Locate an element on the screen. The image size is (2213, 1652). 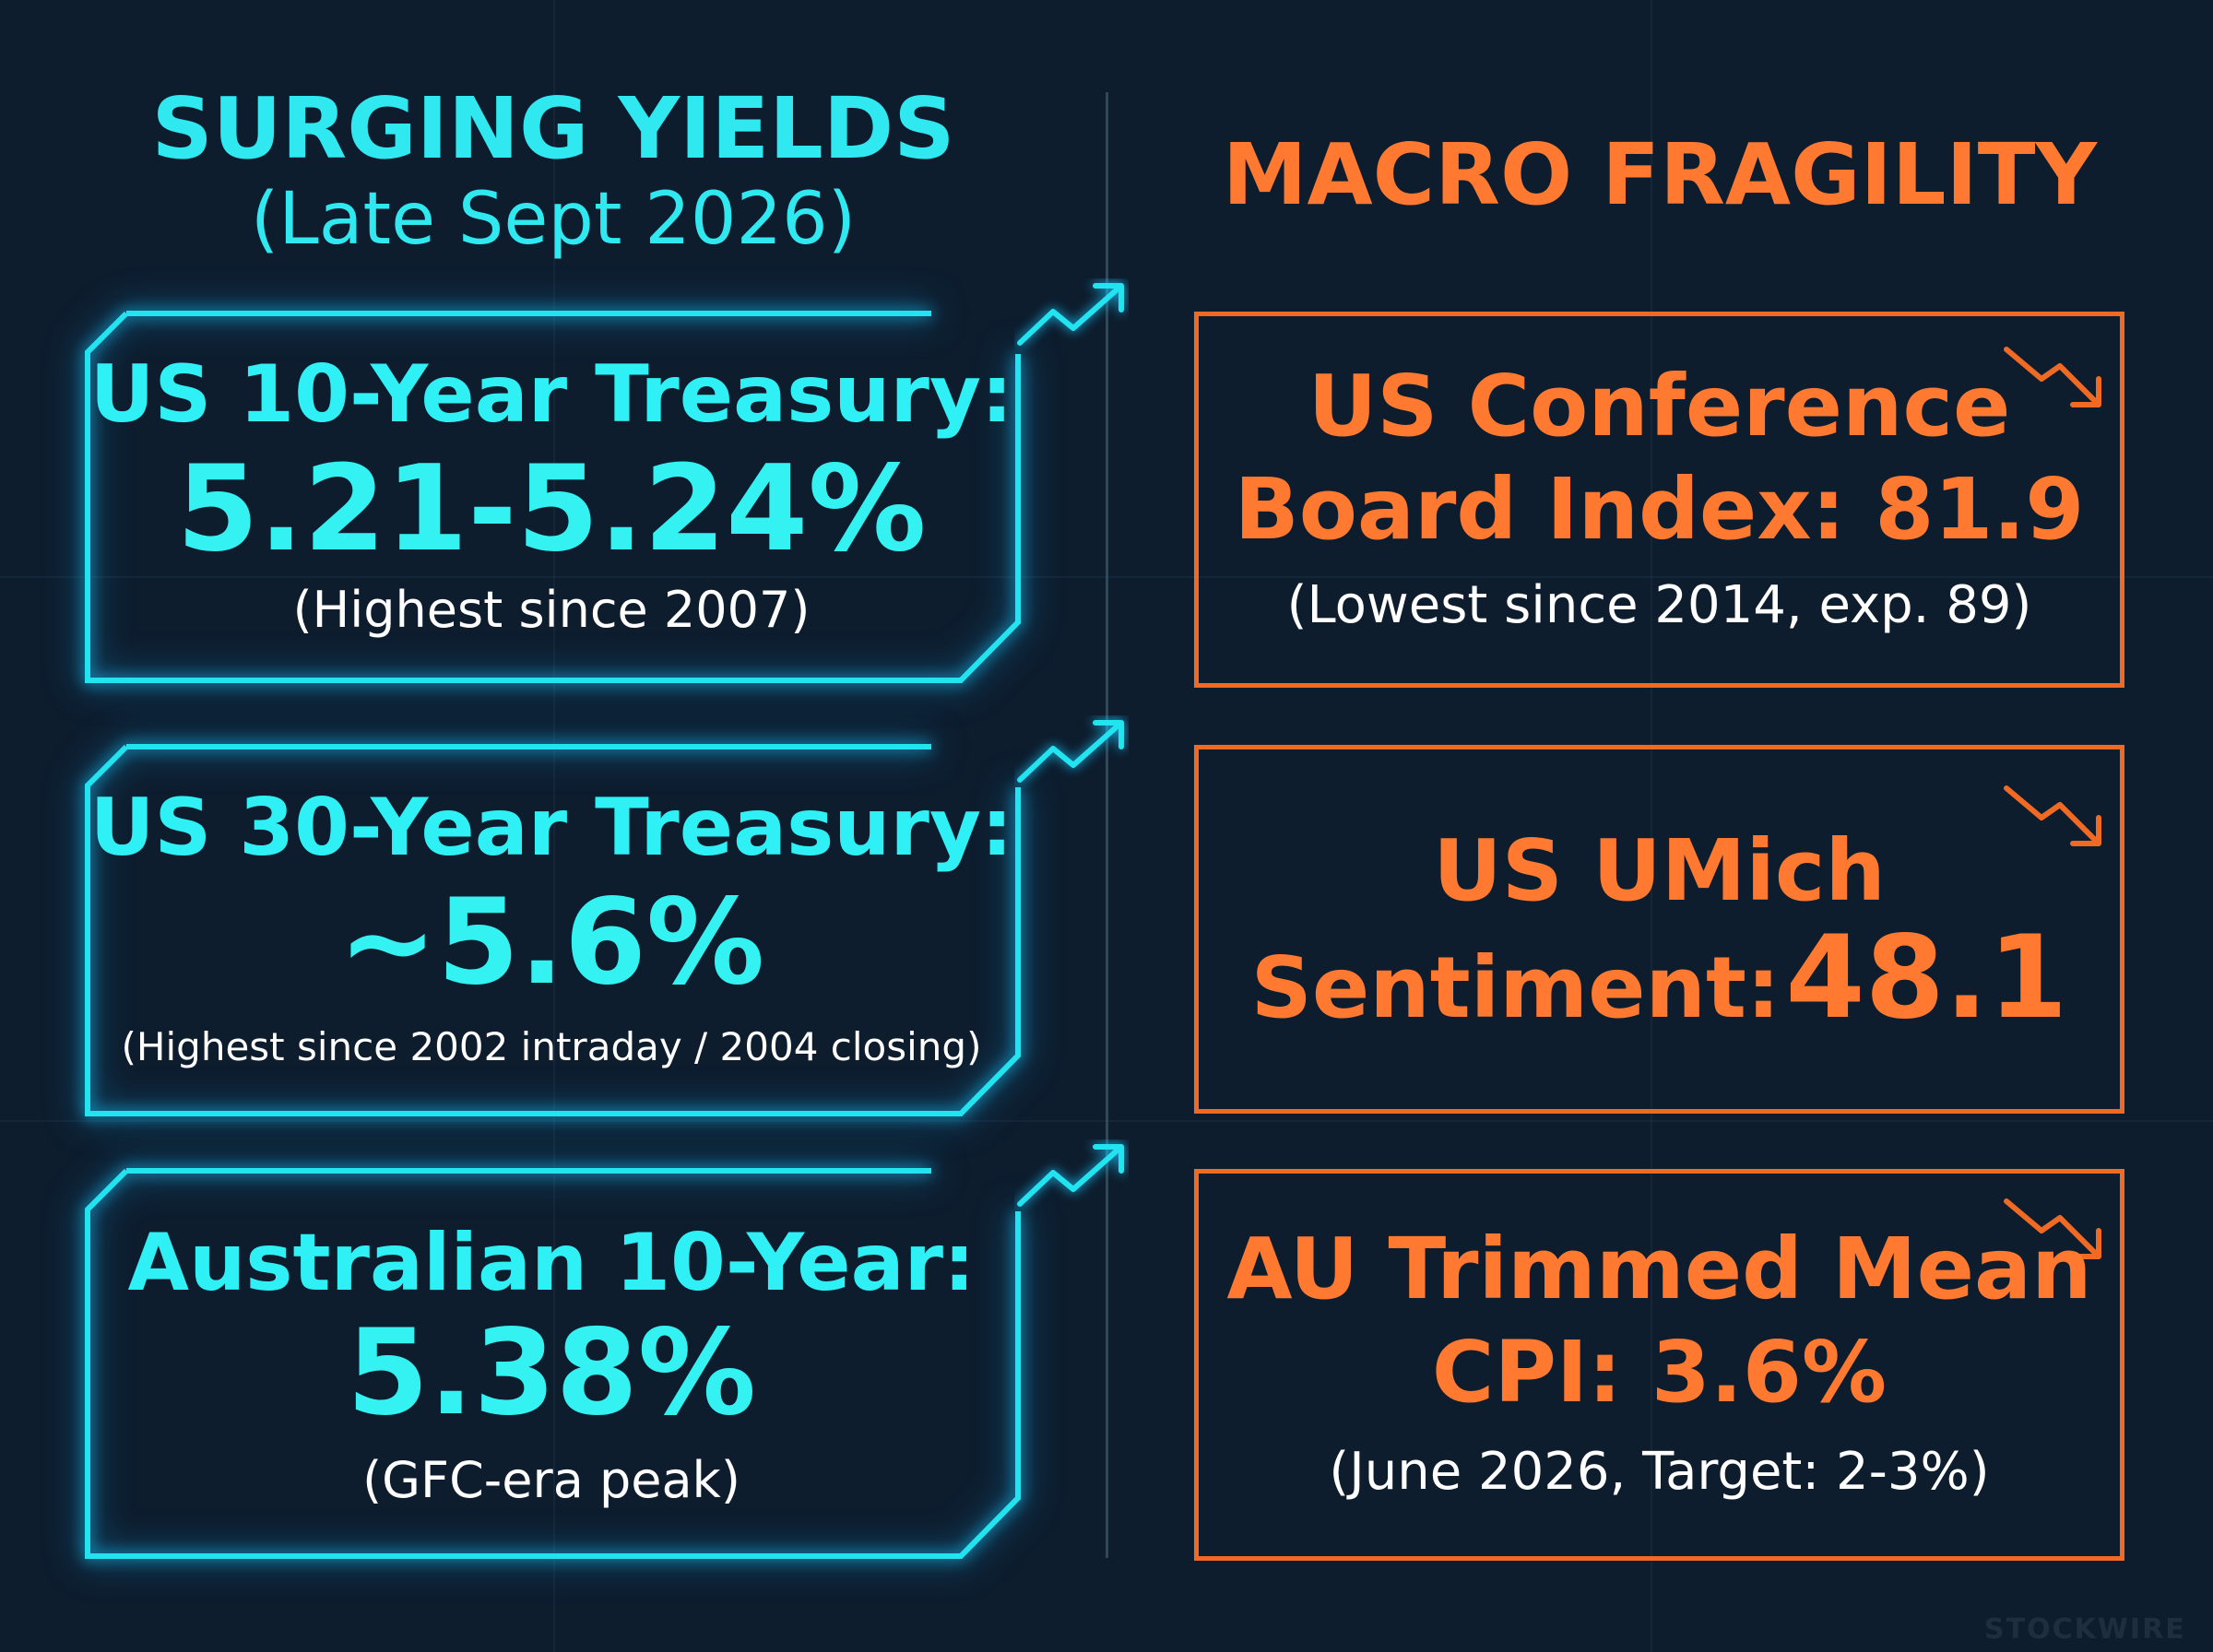
card-title: Australian 10-Year: is located at coordinates (551, 1263).